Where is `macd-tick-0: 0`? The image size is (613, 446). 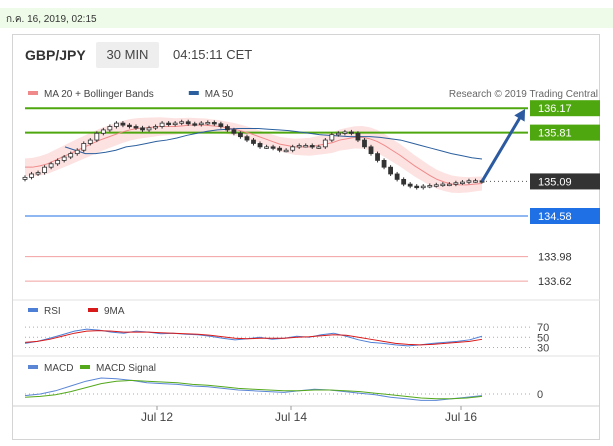
macd-tick-0: 0 is located at coordinates (540, 395).